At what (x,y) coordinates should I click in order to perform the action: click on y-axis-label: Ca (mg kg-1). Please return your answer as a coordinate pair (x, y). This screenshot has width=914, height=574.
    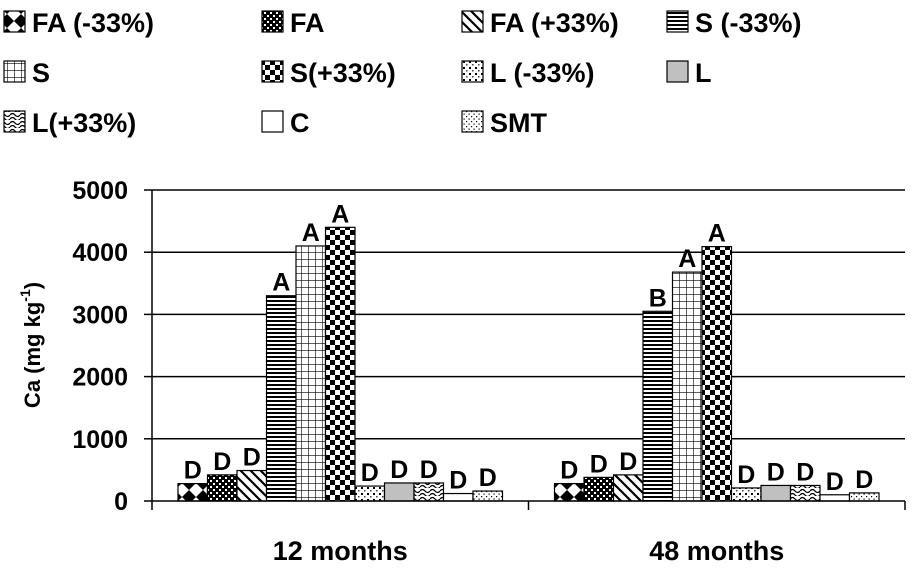
    Looking at the image, I should click on (31, 345).